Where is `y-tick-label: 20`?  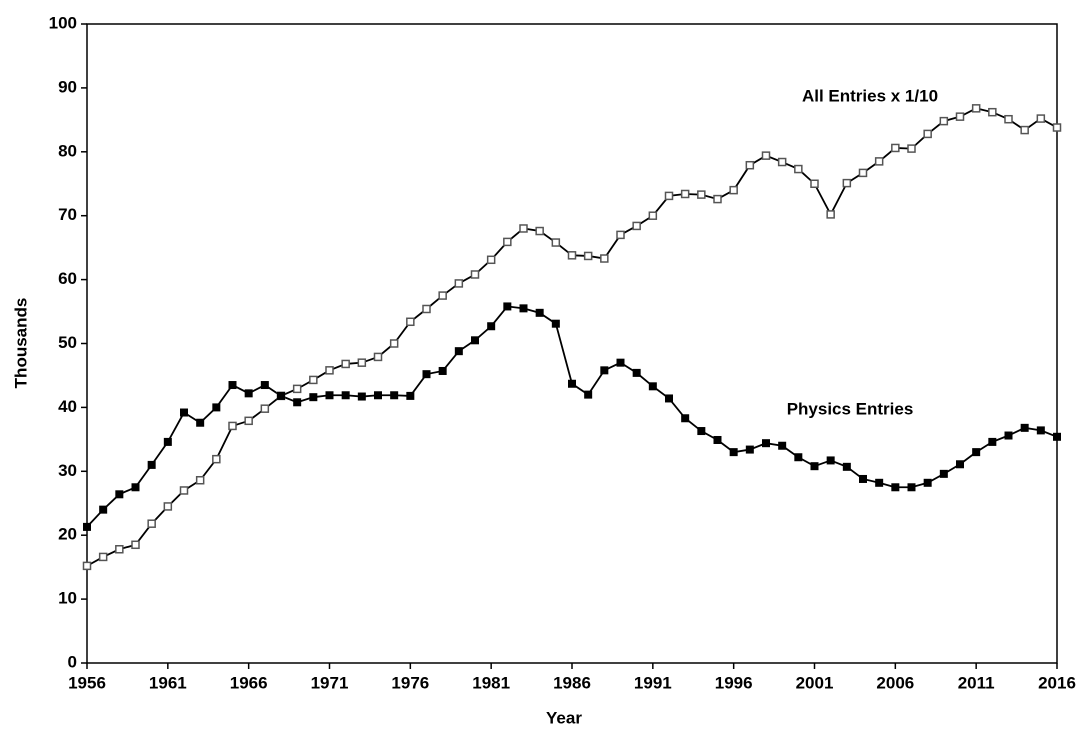 y-tick-label: 20 is located at coordinates (67, 534).